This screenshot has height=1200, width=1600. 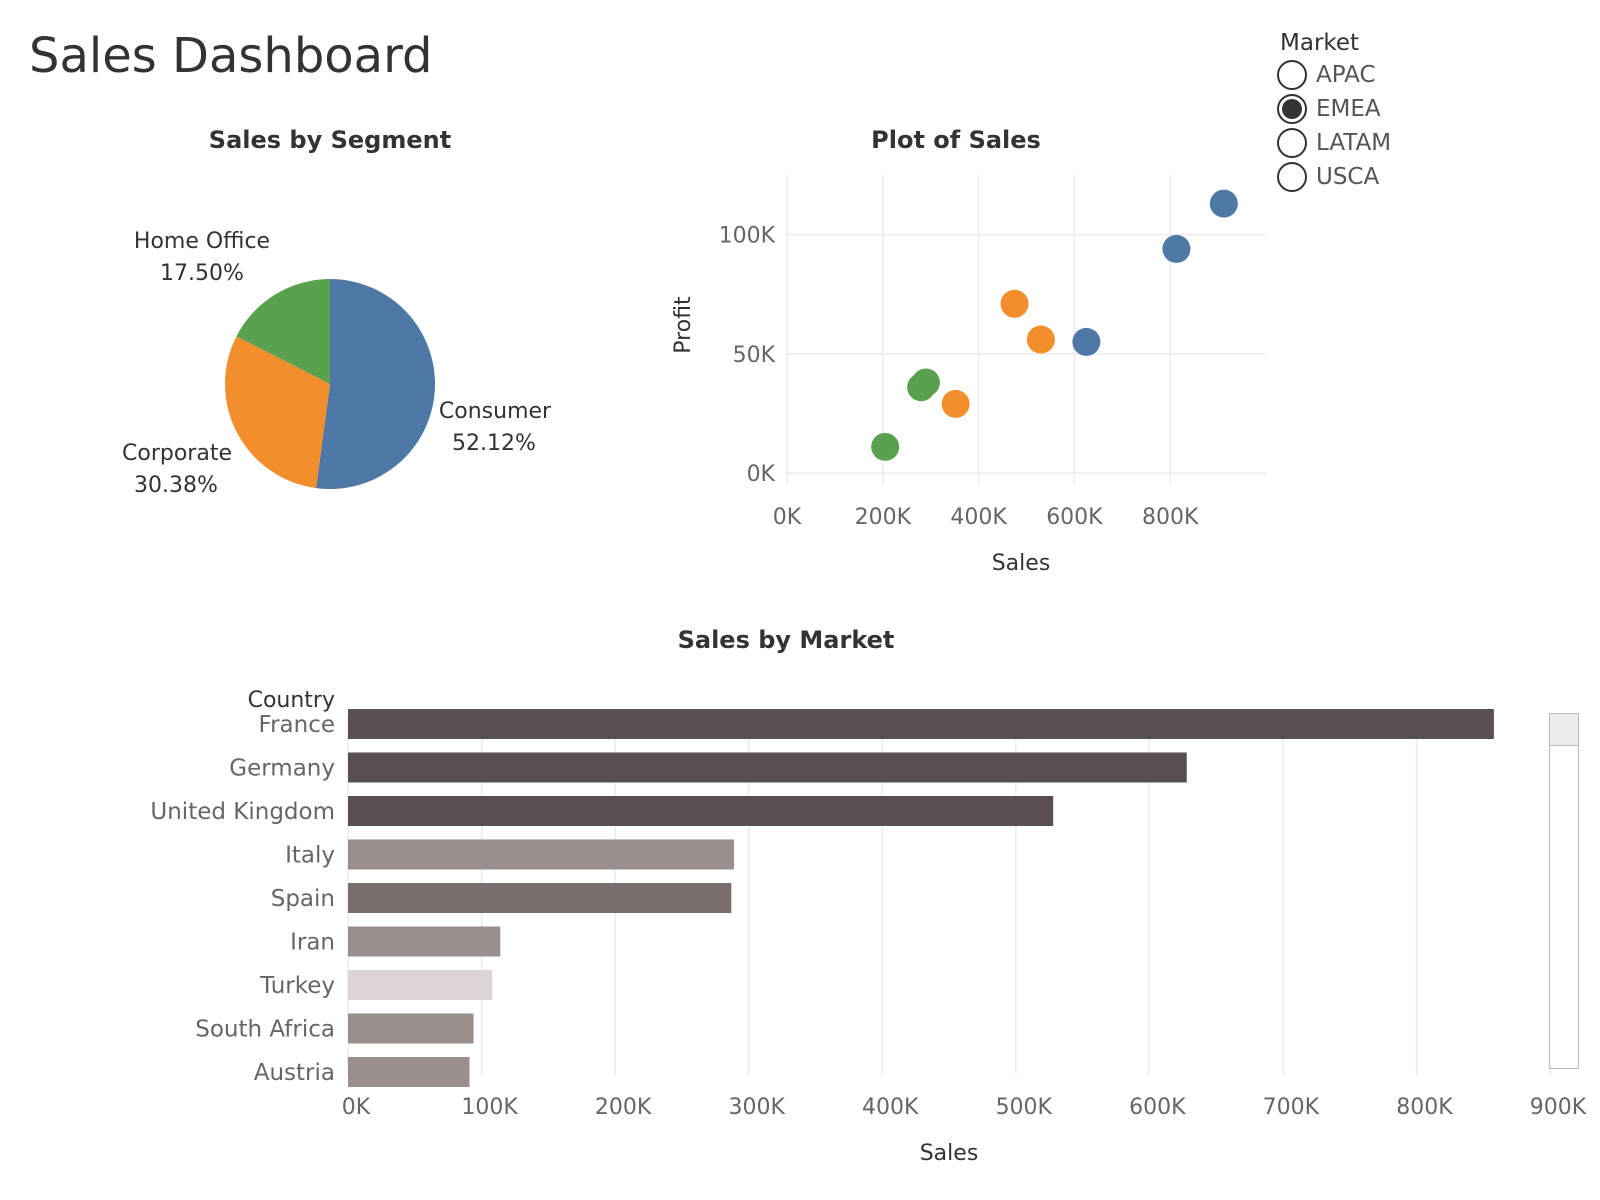 I want to click on pie-label-consumer: Consumer, so click(x=495, y=411).